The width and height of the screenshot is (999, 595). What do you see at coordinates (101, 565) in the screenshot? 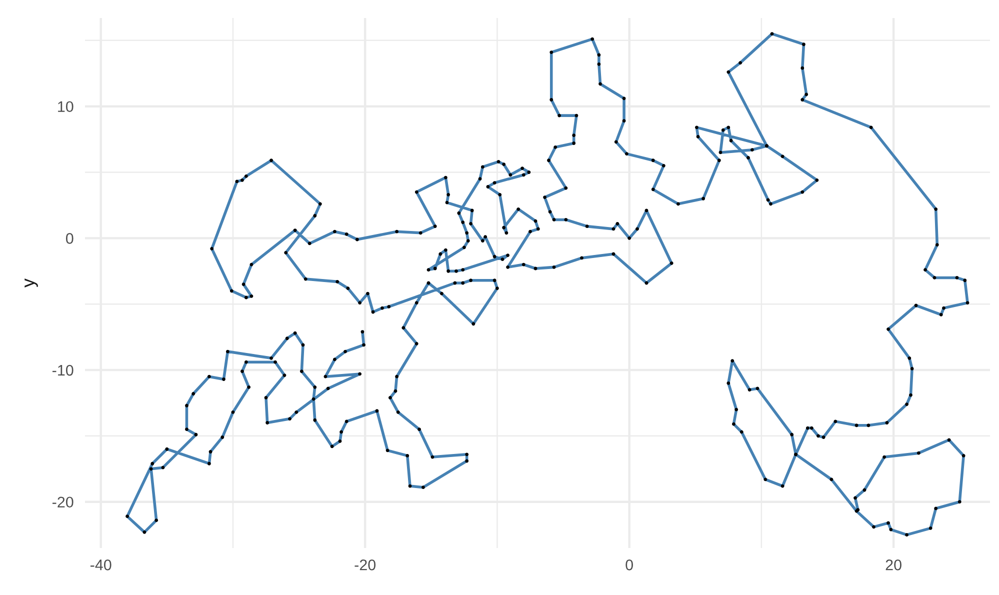
I see `x-tick-label: -40` at bounding box center [101, 565].